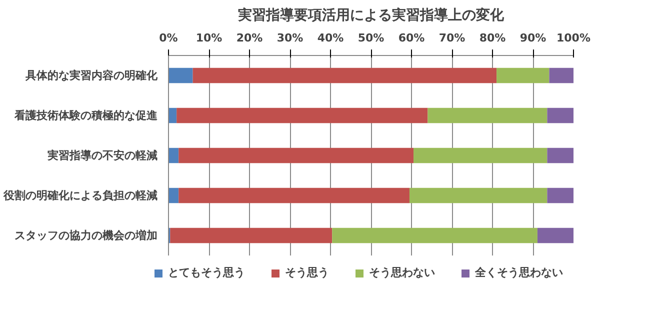 This screenshot has width=652, height=322. Describe the element at coordinates (290, 38) in the screenshot. I see `x-tick-label: 30%` at that location.